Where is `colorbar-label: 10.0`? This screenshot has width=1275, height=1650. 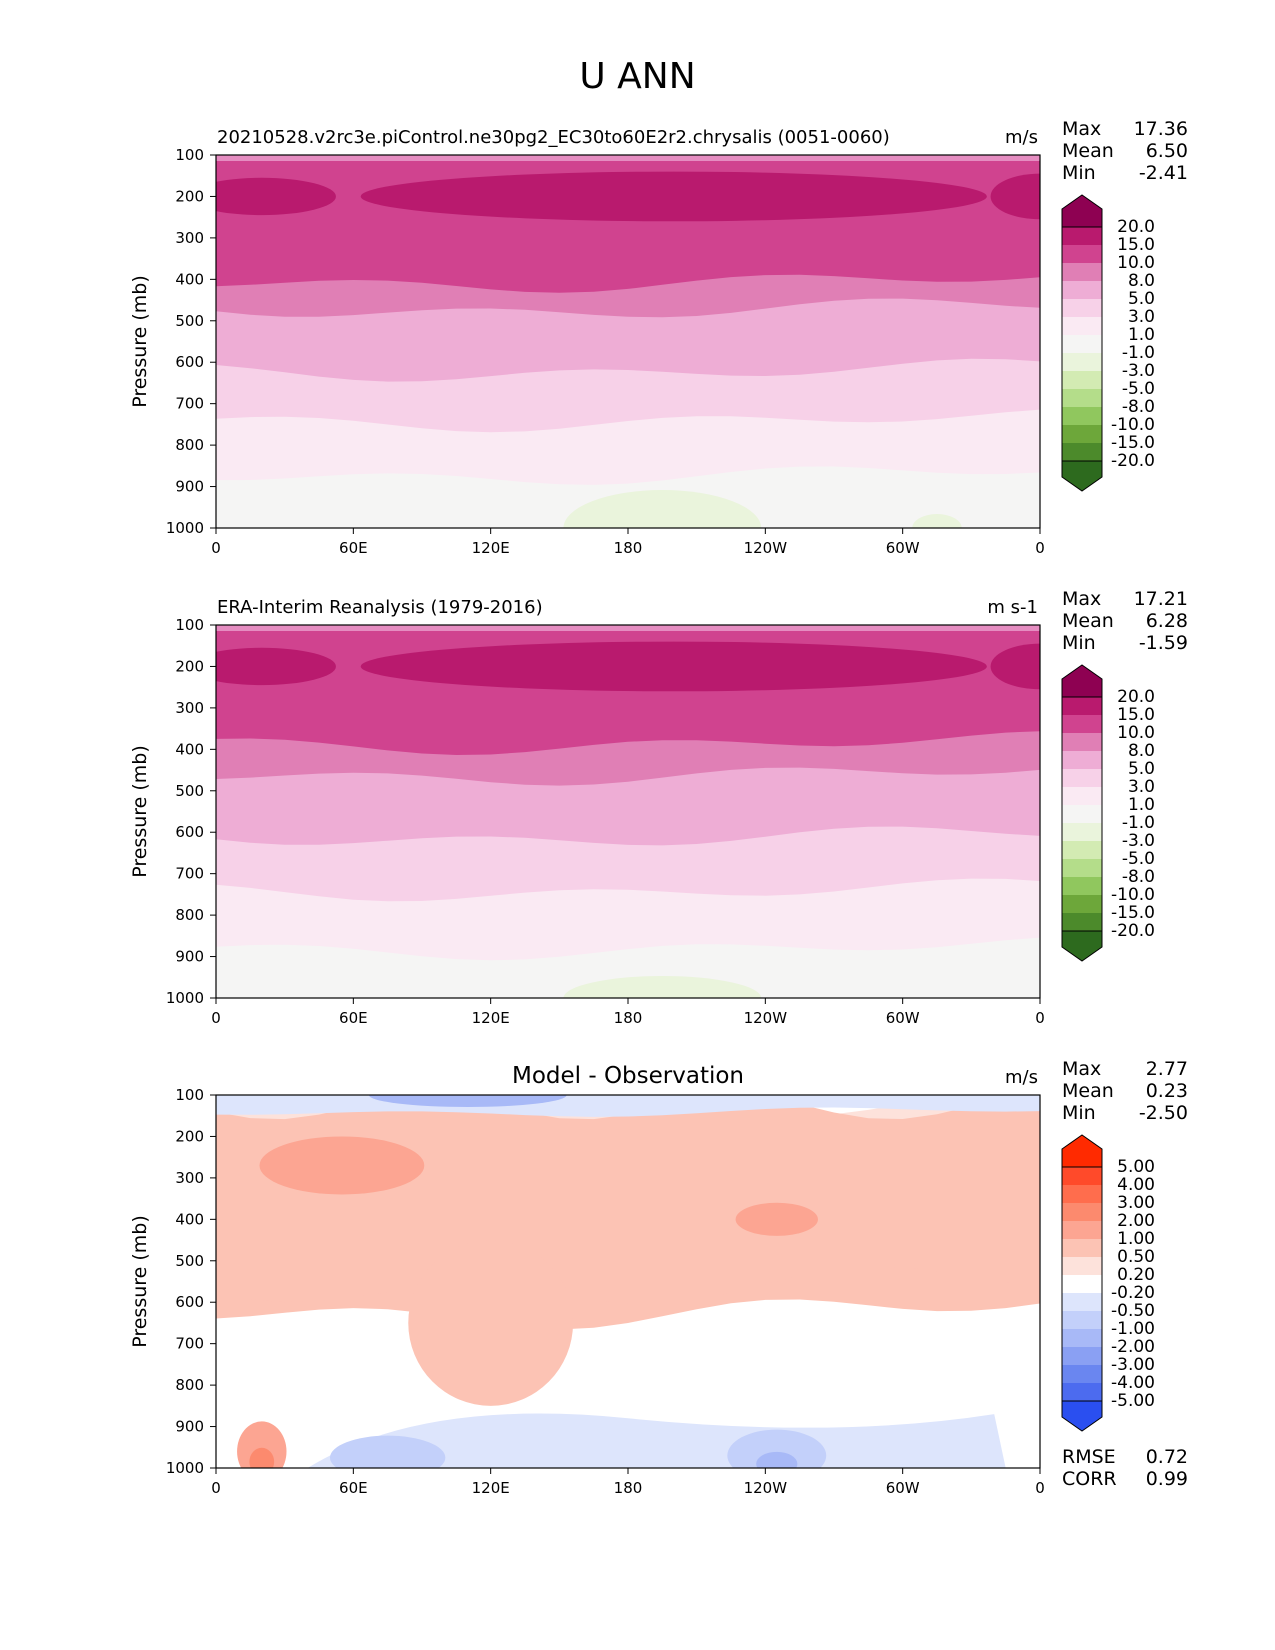 colorbar-label: 10.0 is located at coordinates (1136, 733).